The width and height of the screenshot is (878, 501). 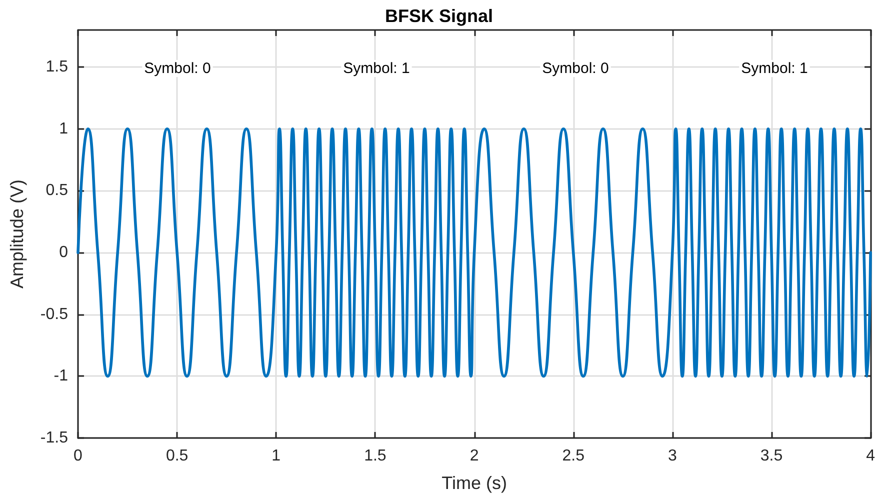 What do you see at coordinates (54, 314) in the screenshot?
I see `y-tick-label: -0.5` at bounding box center [54, 314].